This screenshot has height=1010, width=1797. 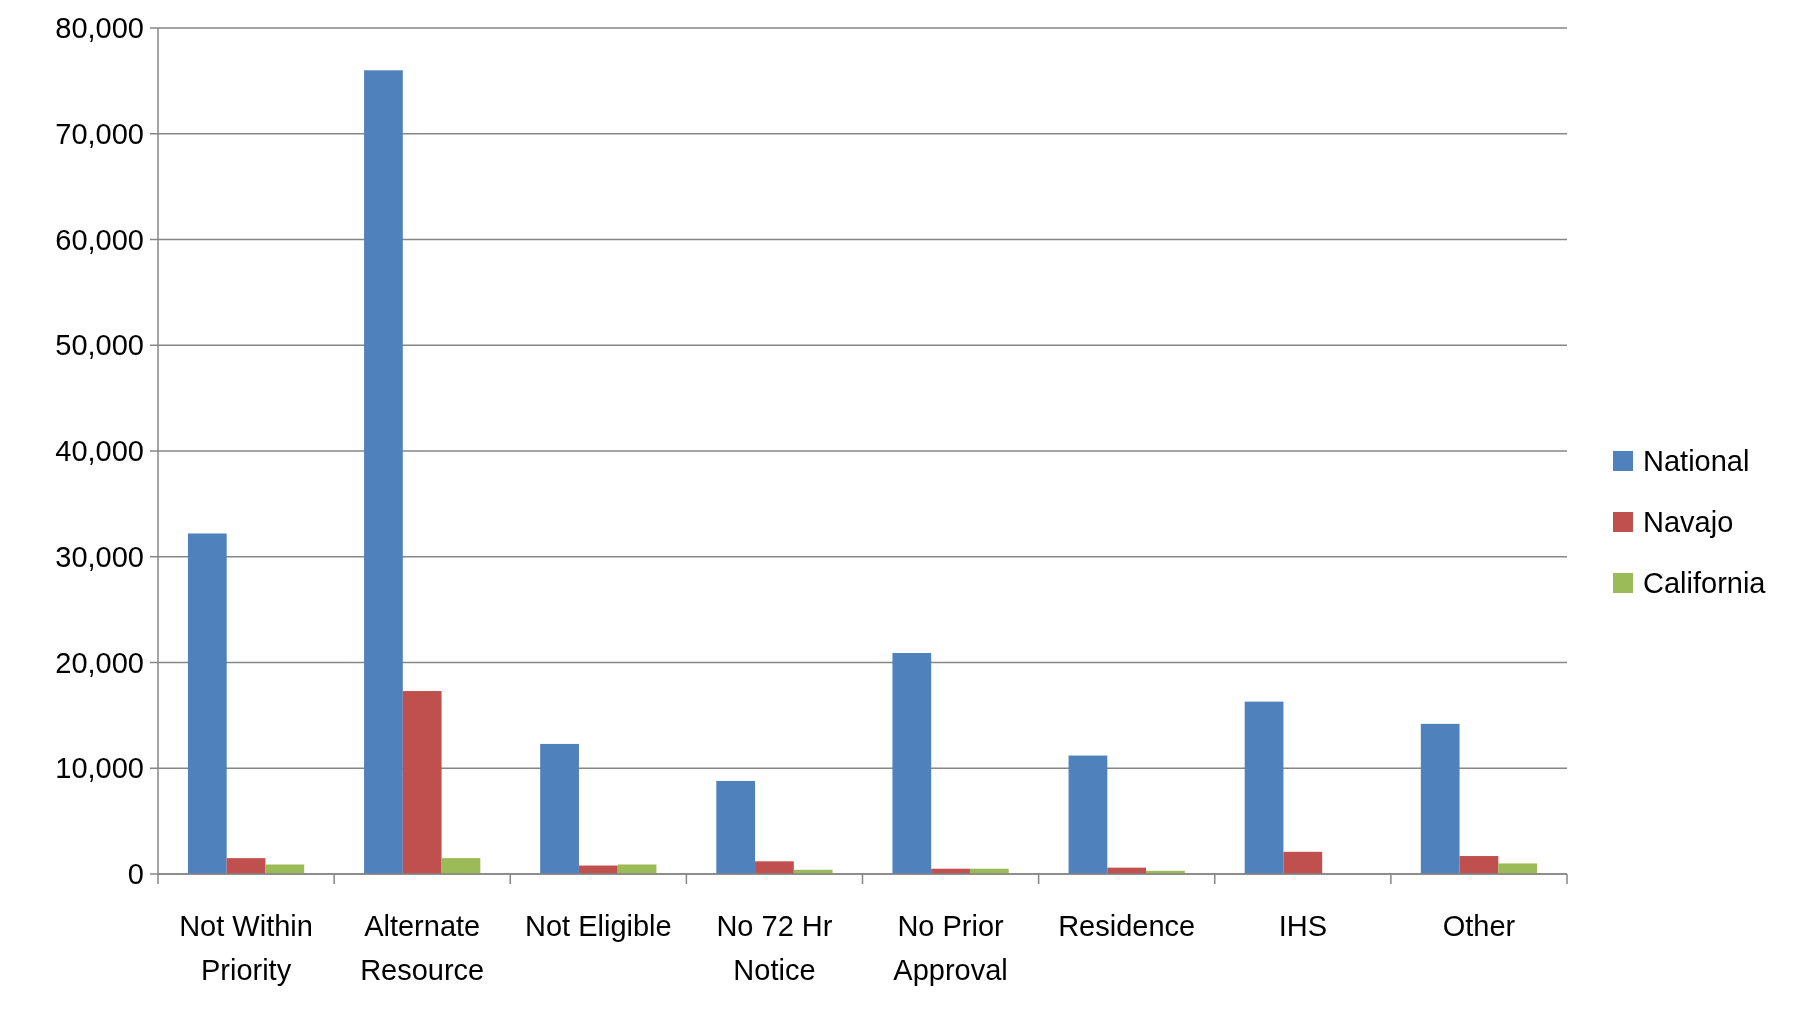 What do you see at coordinates (1302, 926) in the screenshot?
I see `x-tick-label: IHS` at bounding box center [1302, 926].